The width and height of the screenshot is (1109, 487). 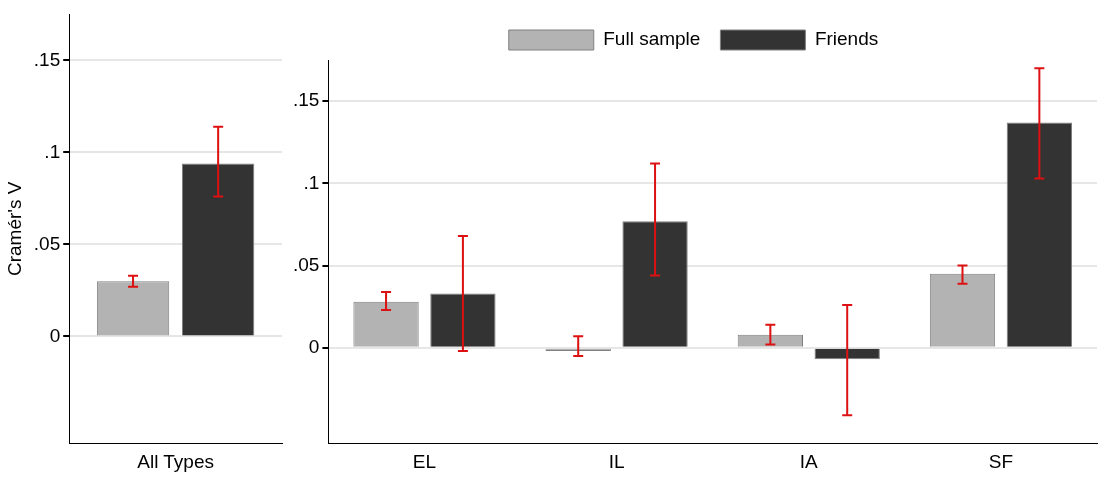 I want to click on x-tick-label: All Types, so click(x=175, y=461).